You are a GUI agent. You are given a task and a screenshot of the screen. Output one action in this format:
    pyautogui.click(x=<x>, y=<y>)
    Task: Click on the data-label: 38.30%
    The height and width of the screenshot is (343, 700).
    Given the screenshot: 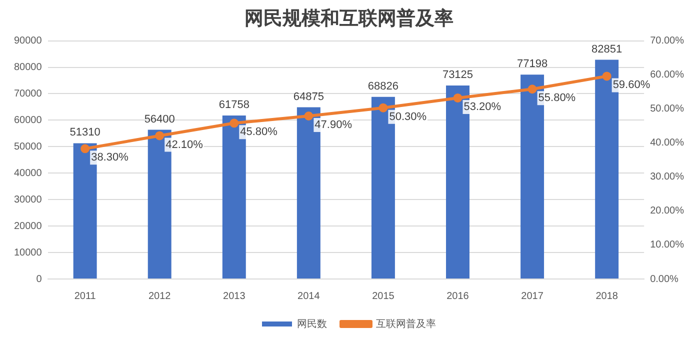 What is the action you would take?
    pyautogui.click(x=110, y=158)
    